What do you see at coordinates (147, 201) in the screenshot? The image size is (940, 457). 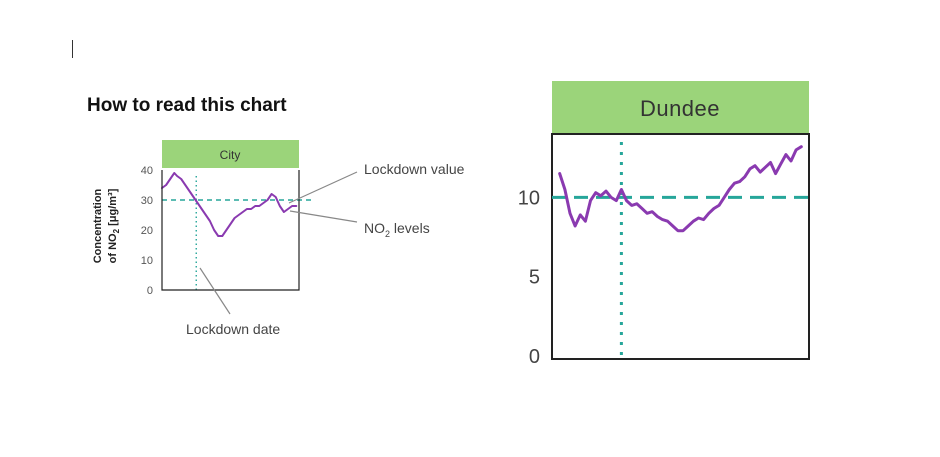 I see `guide-y-tick-label: 30` at bounding box center [147, 201].